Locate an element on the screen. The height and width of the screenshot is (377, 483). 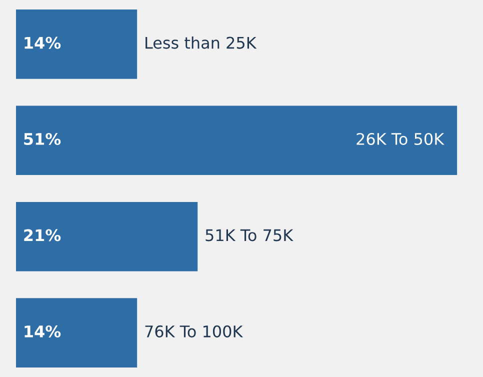
y-tick-label: Less than 25K is located at coordinates (201, 42).